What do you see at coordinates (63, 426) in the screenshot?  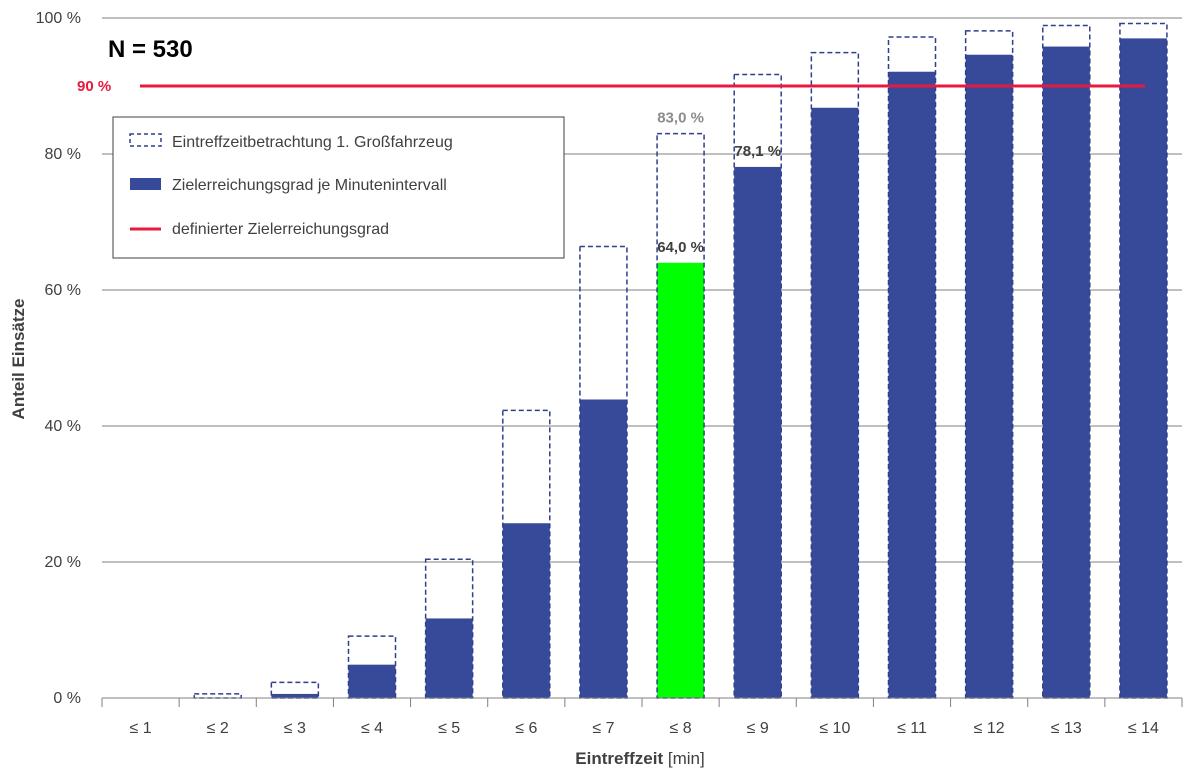 I see `y-tick-label: 40 %` at bounding box center [63, 426].